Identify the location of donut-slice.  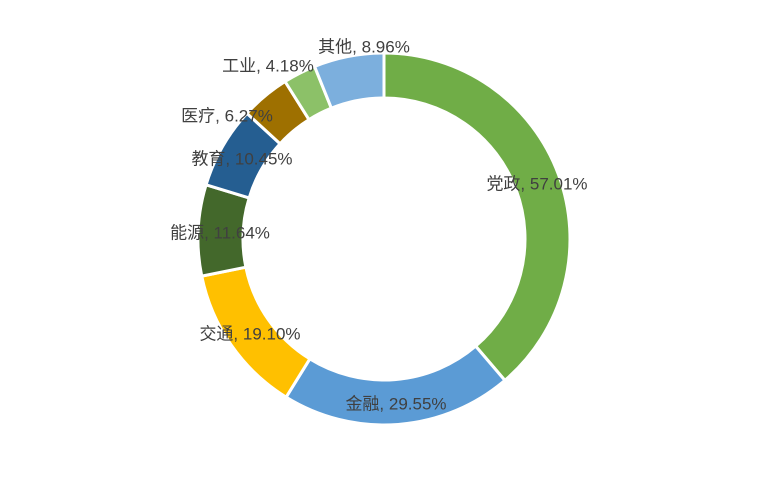
(349, 80).